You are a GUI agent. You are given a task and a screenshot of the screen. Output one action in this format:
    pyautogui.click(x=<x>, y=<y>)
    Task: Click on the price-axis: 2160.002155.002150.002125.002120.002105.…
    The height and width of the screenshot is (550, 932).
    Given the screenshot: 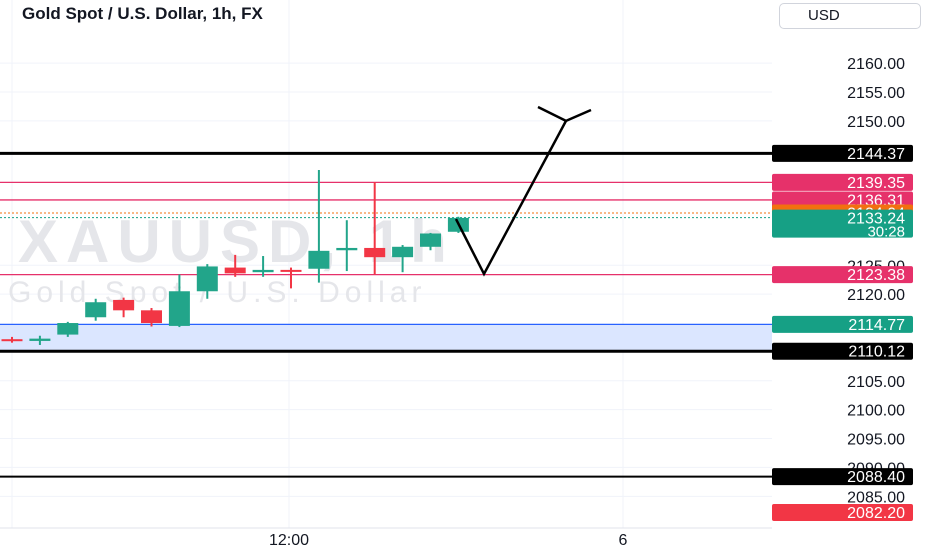 What is the action you would take?
    pyautogui.click(x=876, y=281)
    